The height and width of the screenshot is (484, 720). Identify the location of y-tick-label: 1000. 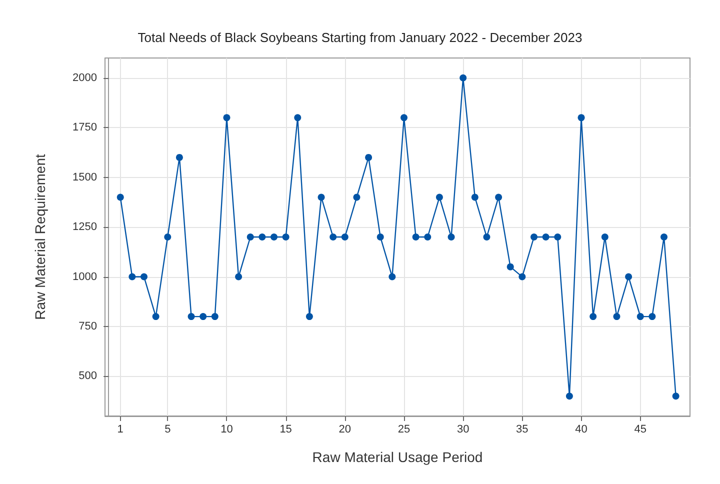
(84, 276).